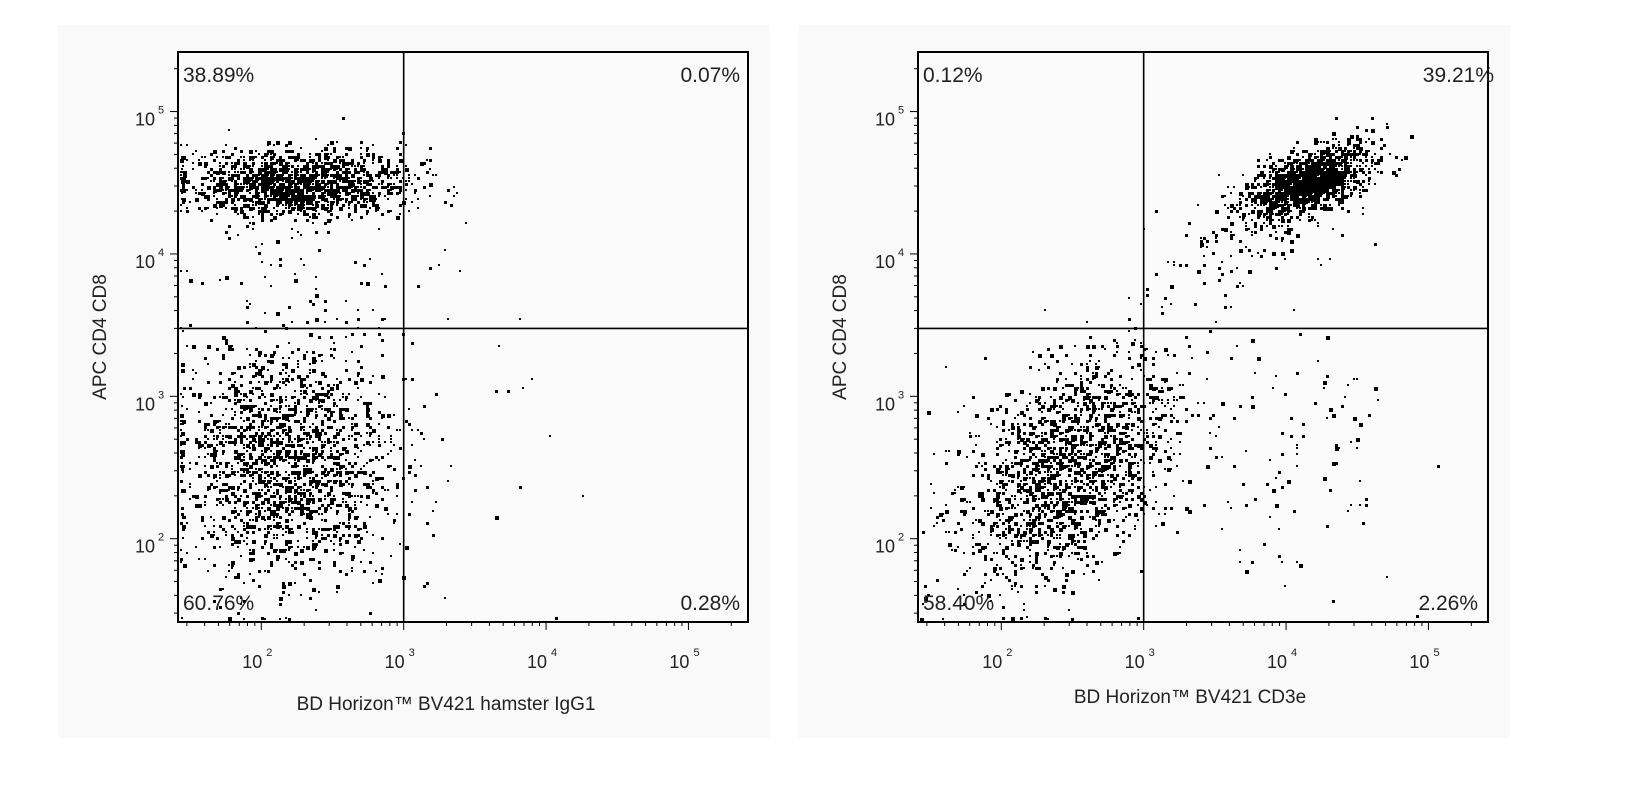 Image resolution: width=1652 pixels, height=801 pixels. What do you see at coordinates (554, 653) in the screenshot?
I see `x-tick-exponent: 4` at bounding box center [554, 653].